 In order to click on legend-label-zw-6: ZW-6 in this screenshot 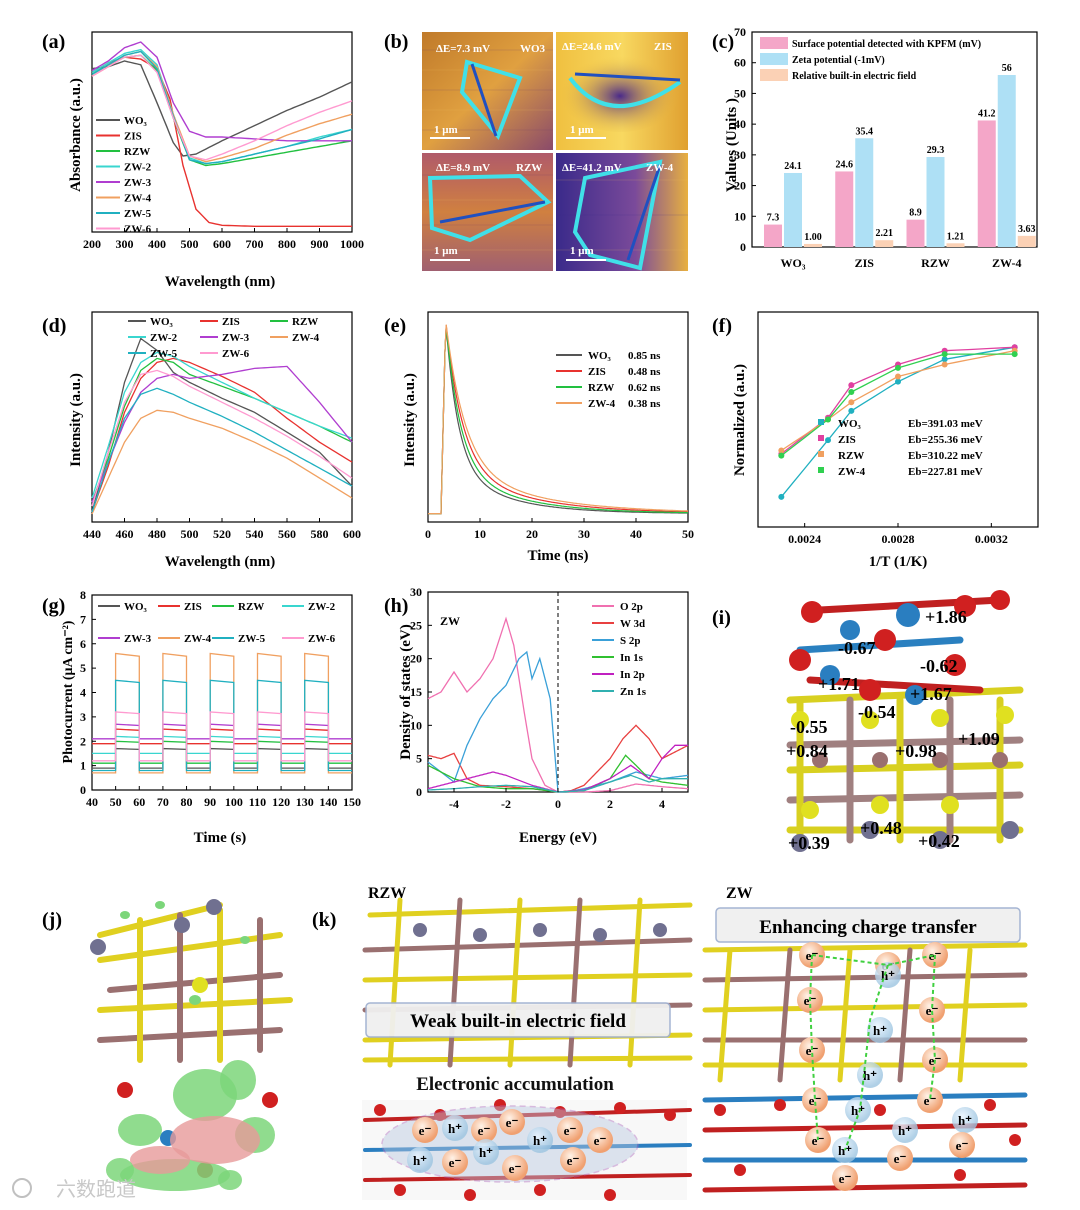, I will do `click(138, 230)`.